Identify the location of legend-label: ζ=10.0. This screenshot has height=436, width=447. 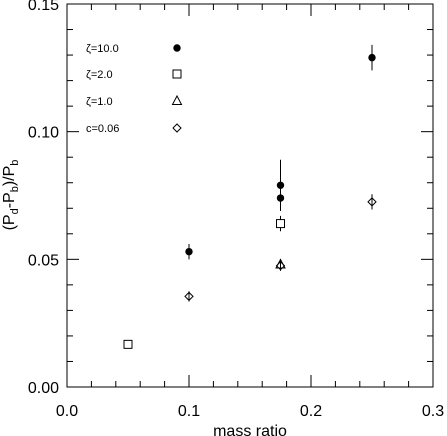
(102, 49).